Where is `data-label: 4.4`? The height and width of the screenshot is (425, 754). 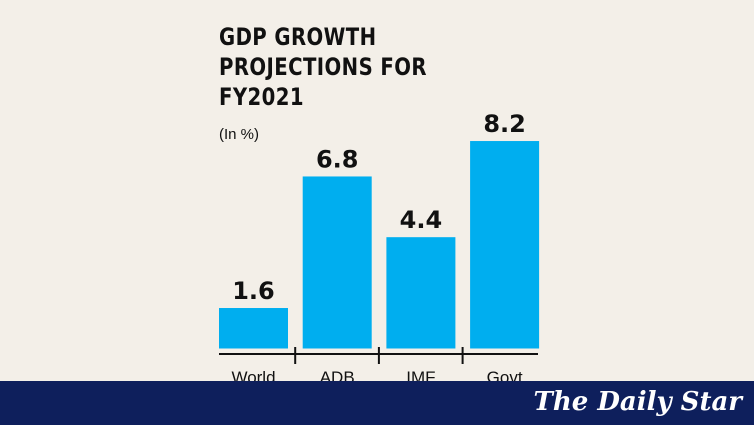
data-label: 4.4 is located at coordinates (421, 220).